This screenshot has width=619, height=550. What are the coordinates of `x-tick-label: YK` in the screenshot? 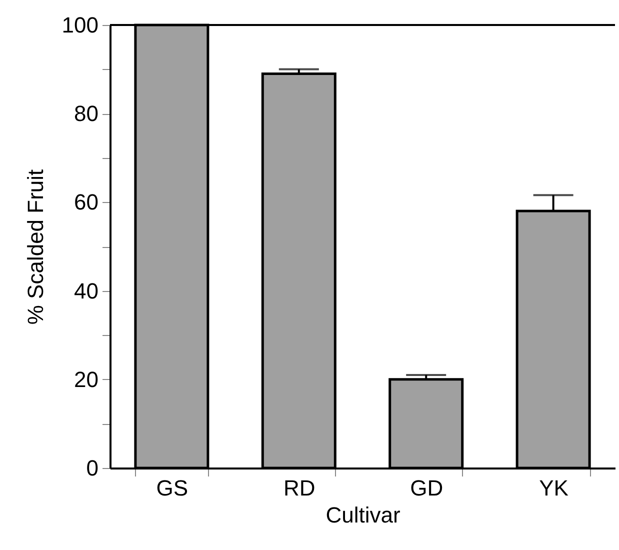 It's located at (554, 488).